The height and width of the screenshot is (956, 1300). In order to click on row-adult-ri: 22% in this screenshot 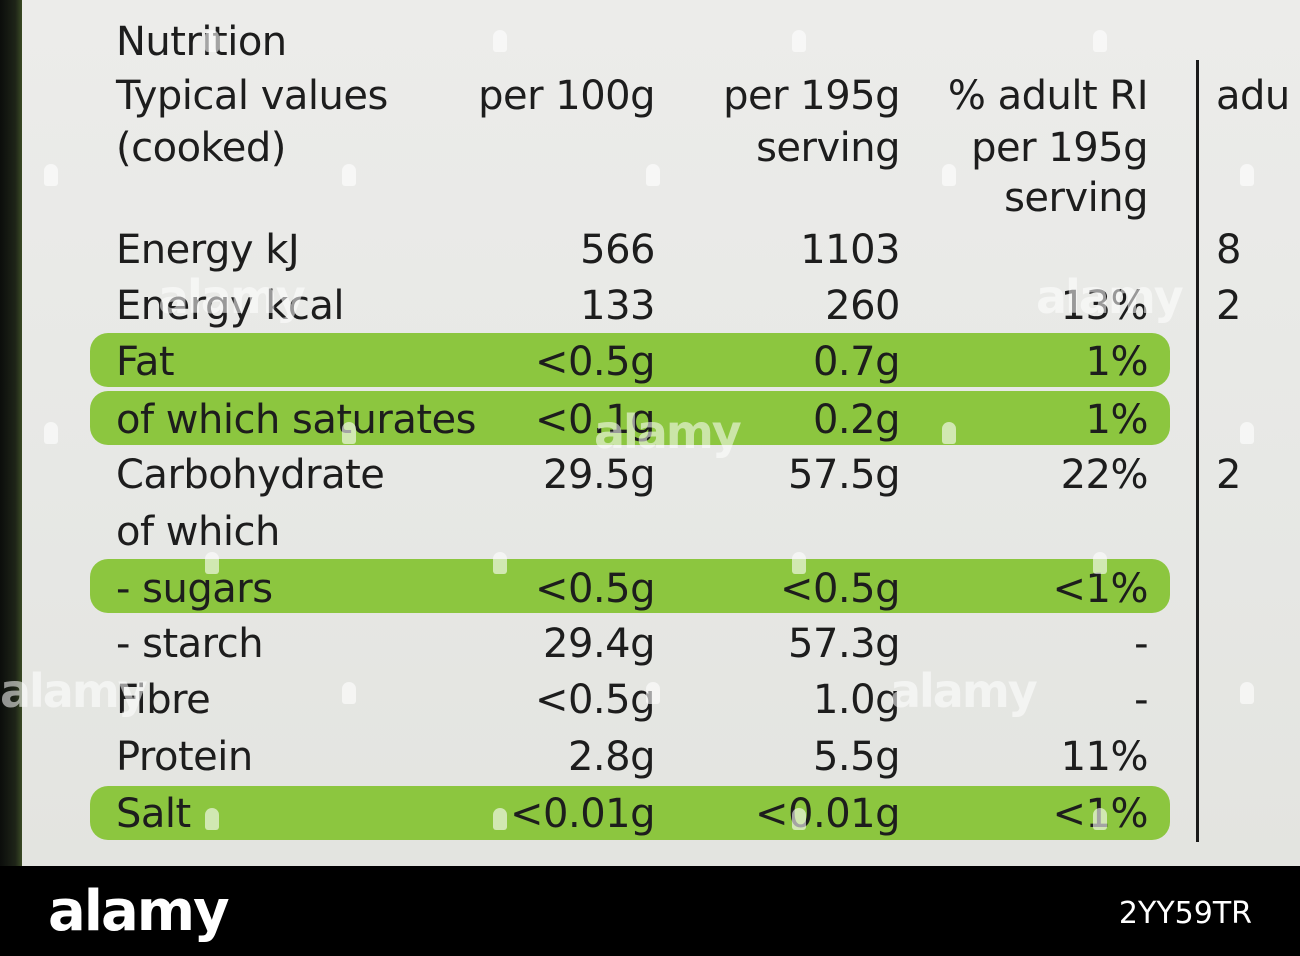, I will do `click(1104, 475)`.